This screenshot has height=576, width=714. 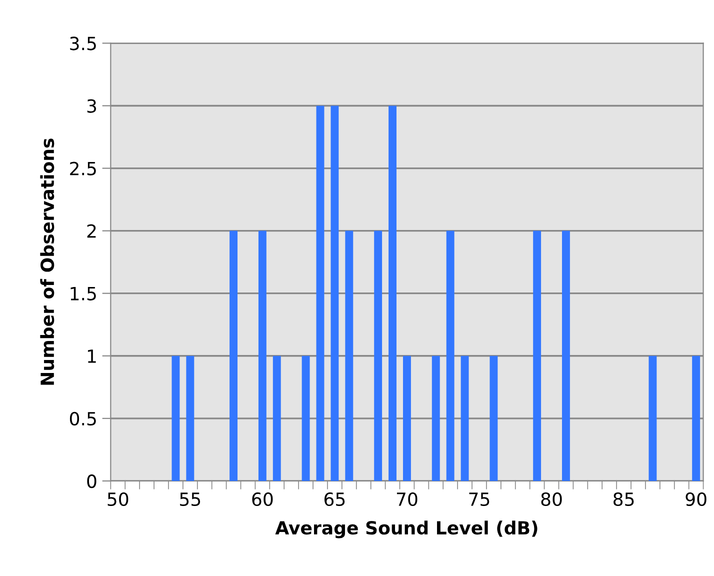 I want to click on x-tick-label: 75, so click(x=479, y=499).